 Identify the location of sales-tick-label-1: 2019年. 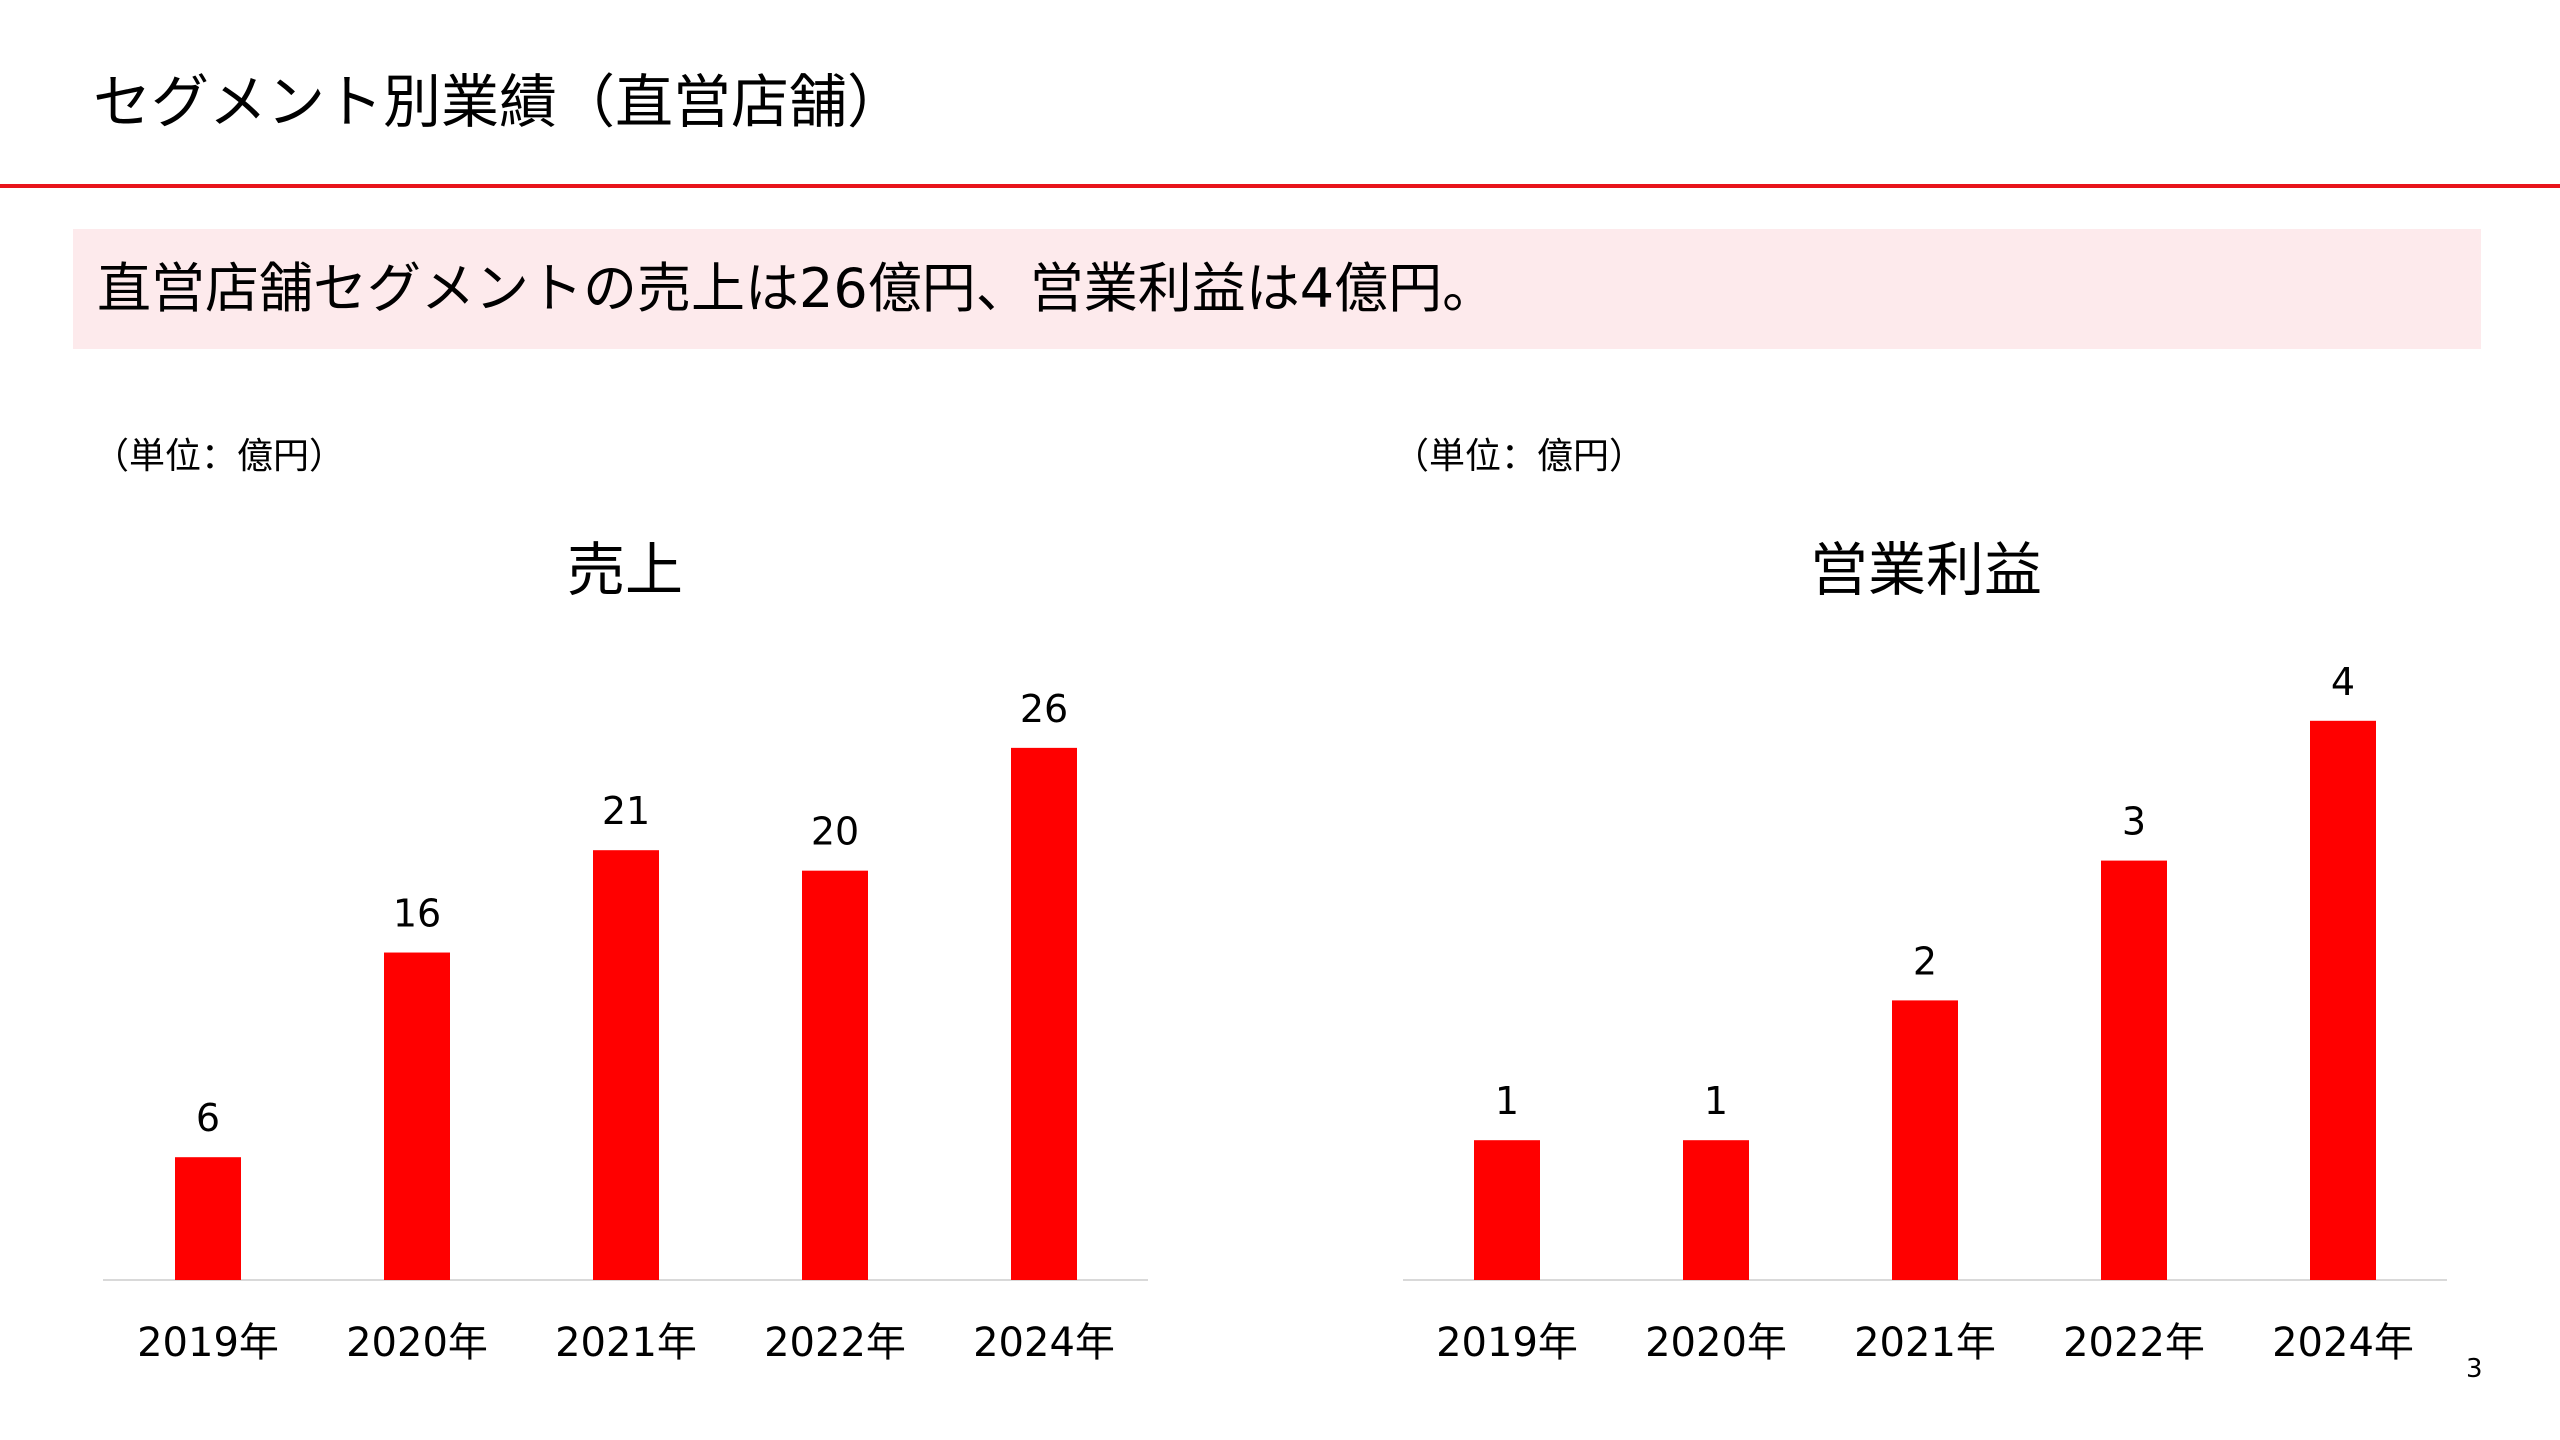
(208, 1343).